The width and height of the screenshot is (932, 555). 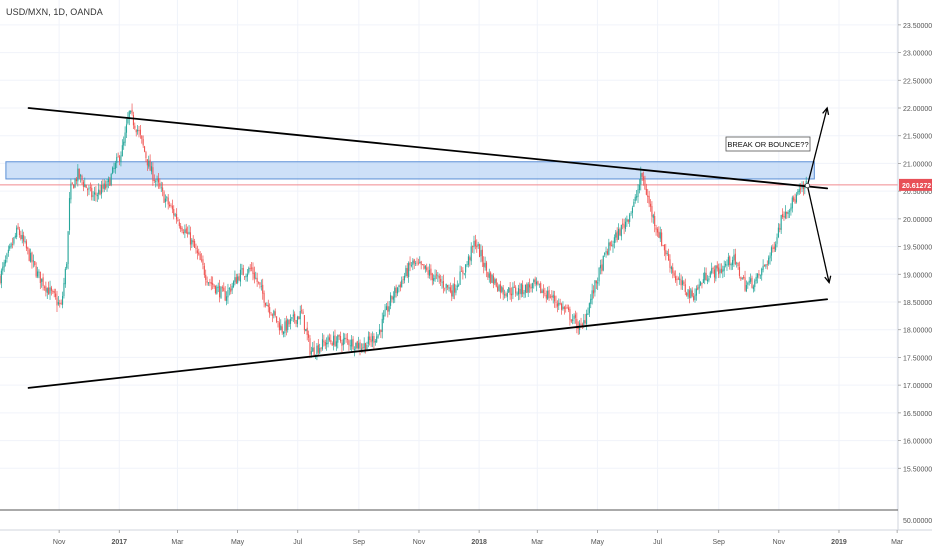 I want to click on resistance-zone, so click(x=410, y=170).